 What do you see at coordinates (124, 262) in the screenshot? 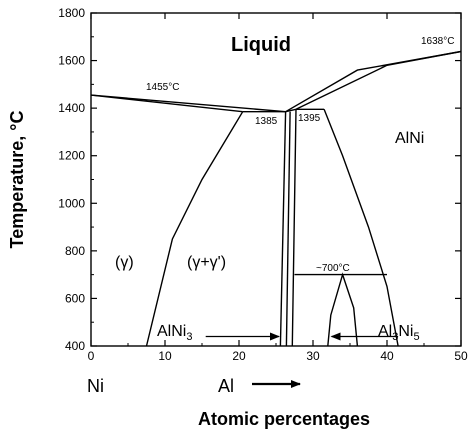
I see `gamma-label: (γ)` at bounding box center [124, 262].